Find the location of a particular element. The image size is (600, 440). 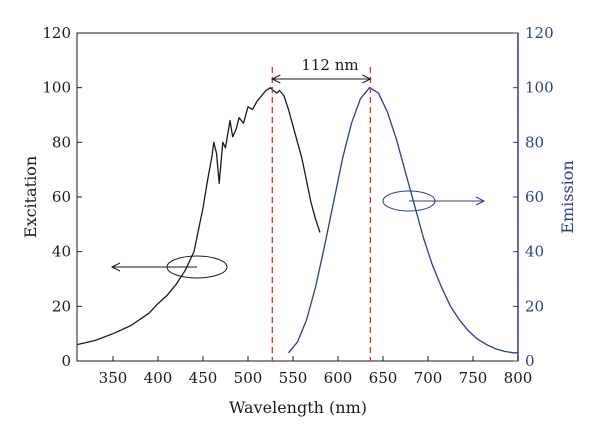

y-right-tick-label: 80 is located at coordinates (534, 142).